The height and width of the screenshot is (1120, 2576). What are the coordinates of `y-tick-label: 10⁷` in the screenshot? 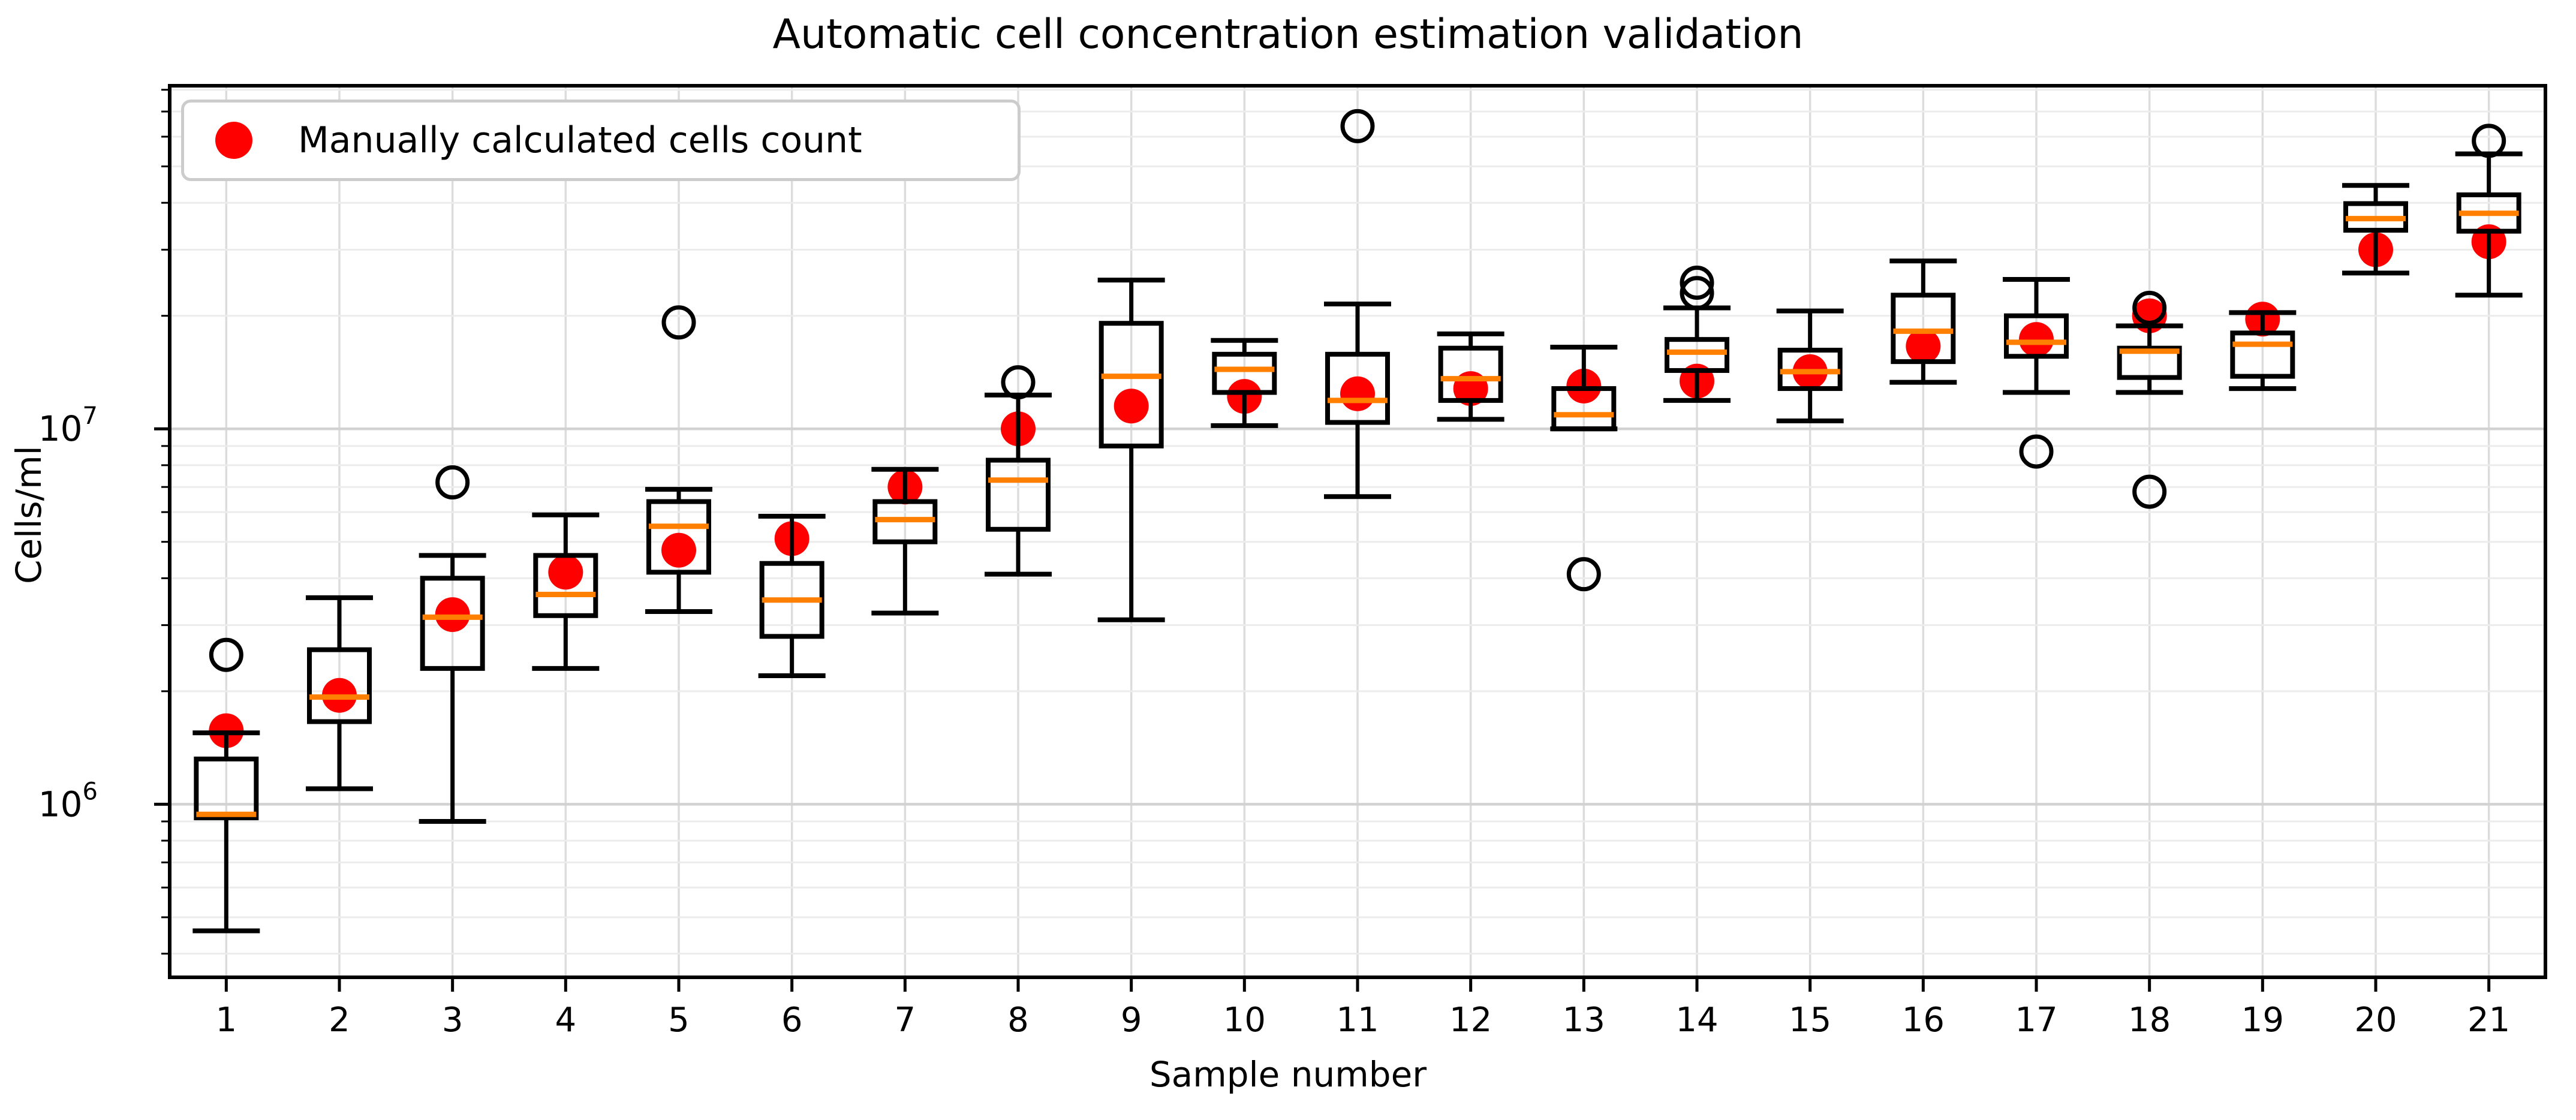 It's located at (68, 425).